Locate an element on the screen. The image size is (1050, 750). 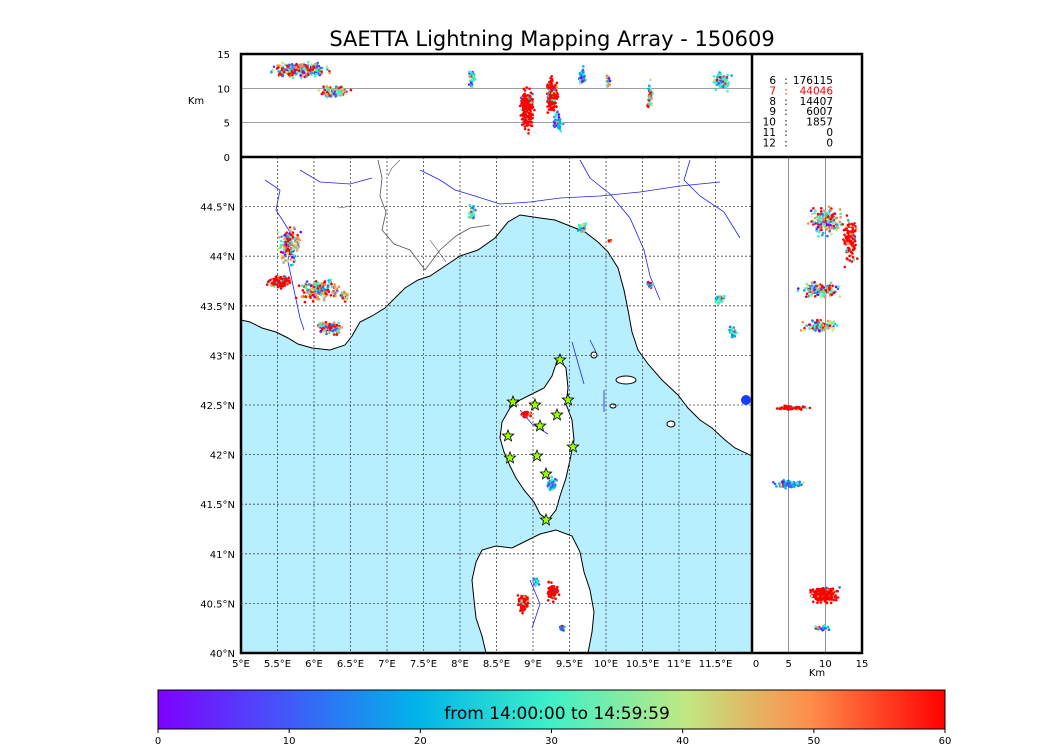
stat-stations: 12 is located at coordinates (769, 143).